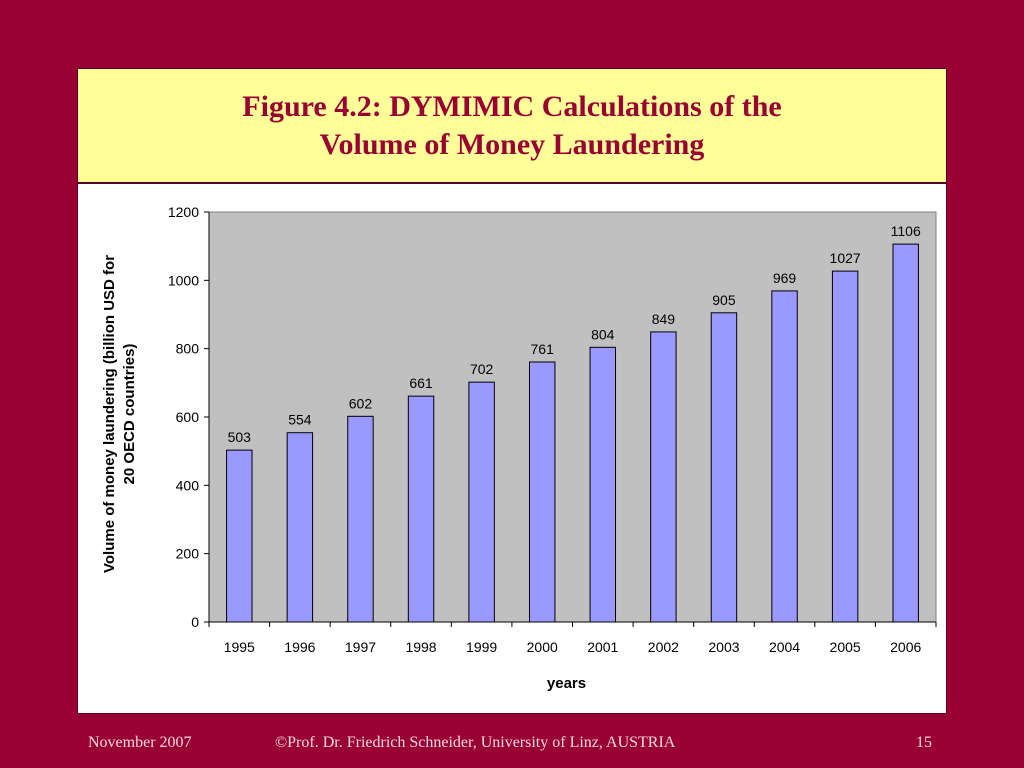 The width and height of the screenshot is (1024, 768). I want to click on y-axis-title-line: 20 OECD countries), so click(129, 414).